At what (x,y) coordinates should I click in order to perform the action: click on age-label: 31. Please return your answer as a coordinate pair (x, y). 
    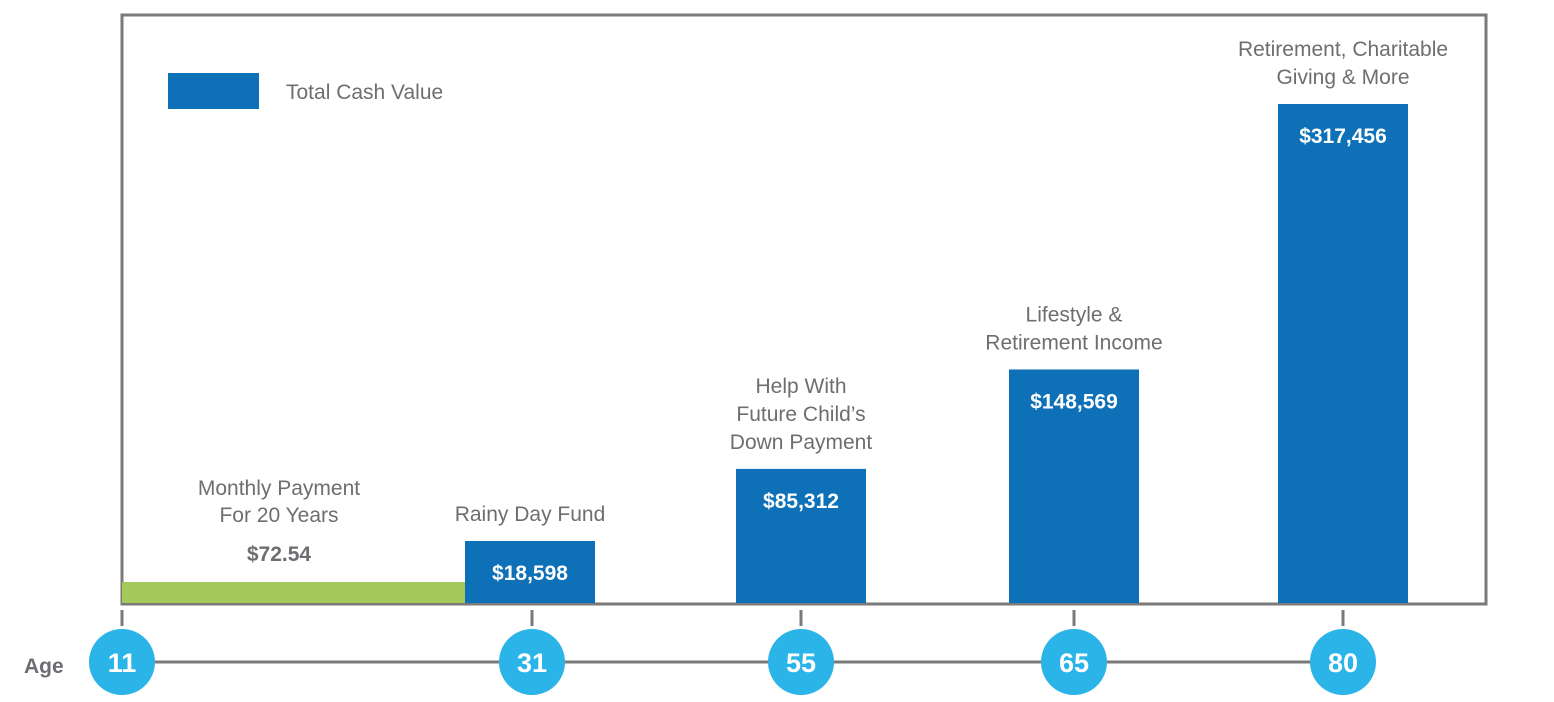
    Looking at the image, I should click on (532, 663).